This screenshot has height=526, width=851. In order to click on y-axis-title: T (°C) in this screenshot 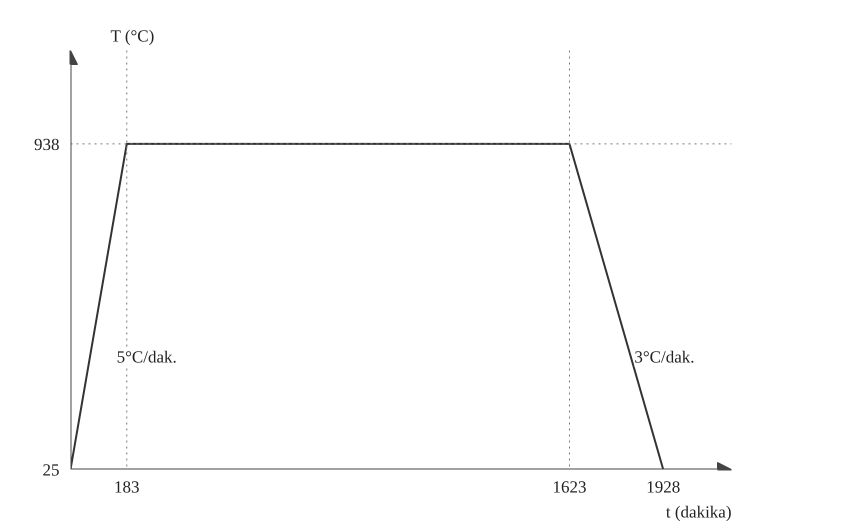, I will do `click(132, 36)`.